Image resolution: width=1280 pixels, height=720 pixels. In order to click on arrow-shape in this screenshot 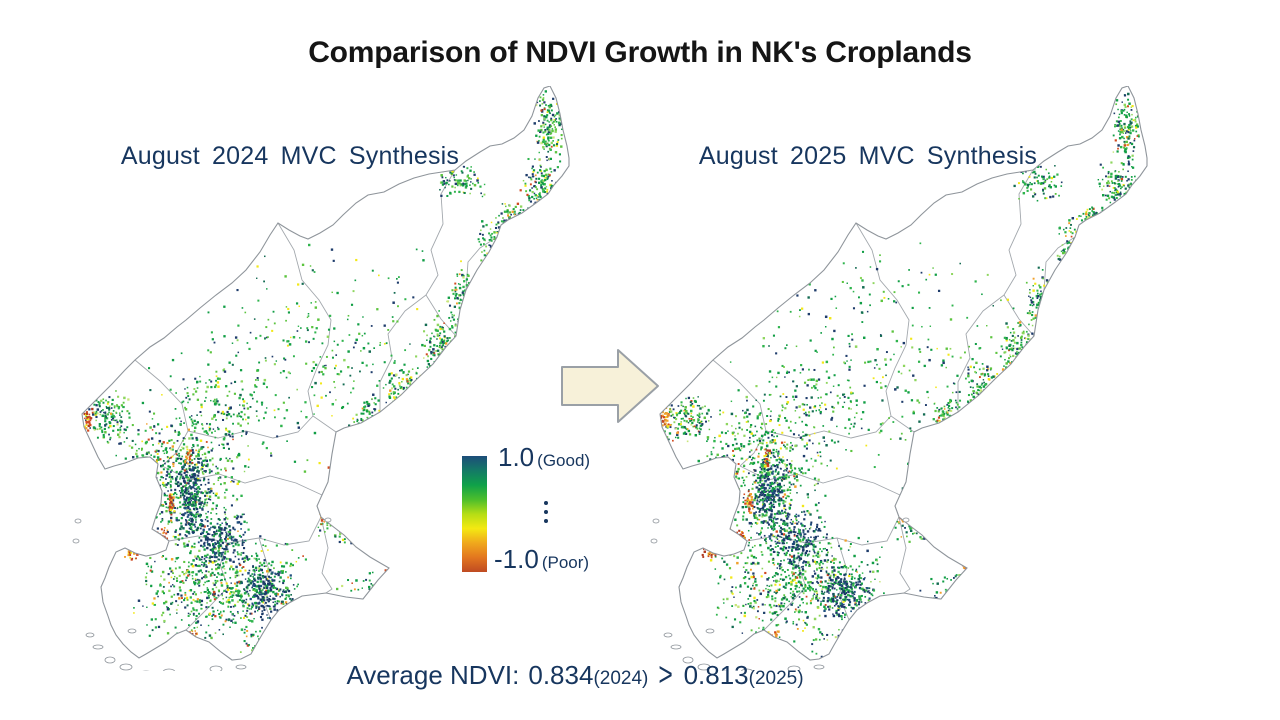, I will do `click(610, 386)`.